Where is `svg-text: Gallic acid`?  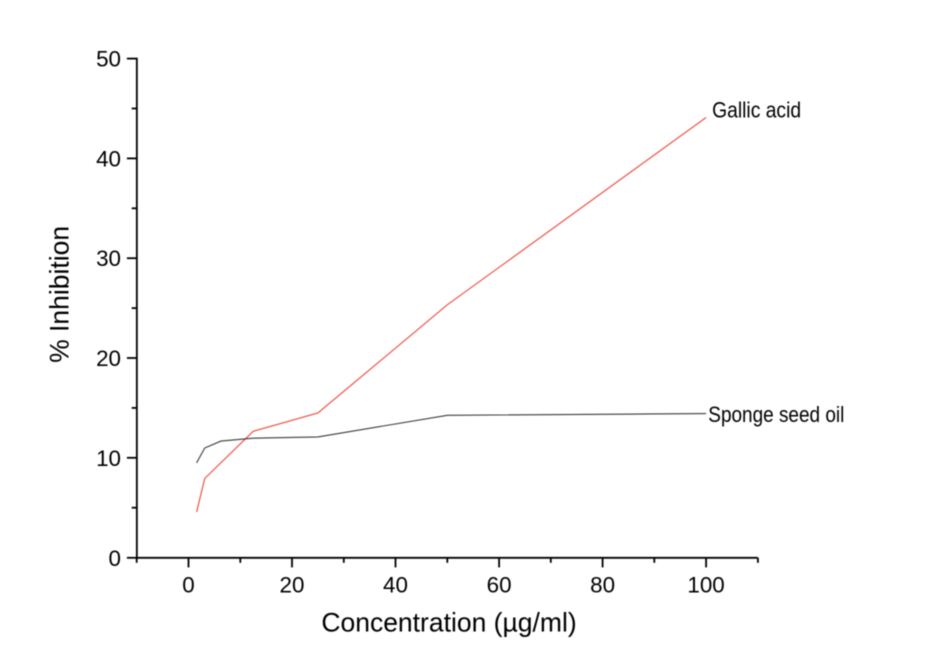
svg-text: Gallic acid is located at coordinates (756, 110).